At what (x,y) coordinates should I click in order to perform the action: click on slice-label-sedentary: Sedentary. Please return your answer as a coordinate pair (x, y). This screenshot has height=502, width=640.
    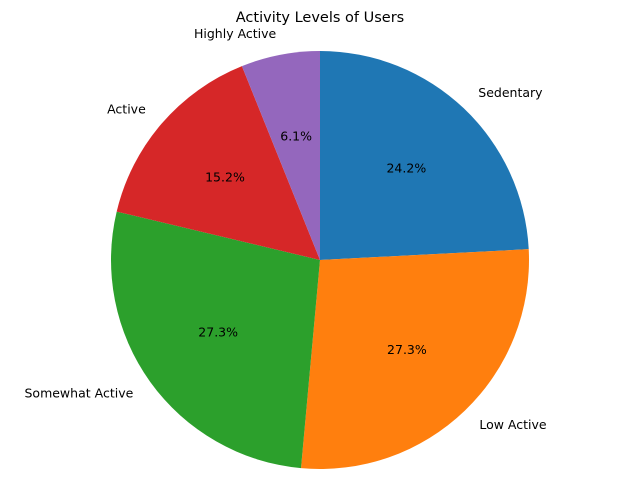
    Looking at the image, I should click on (510, 92).